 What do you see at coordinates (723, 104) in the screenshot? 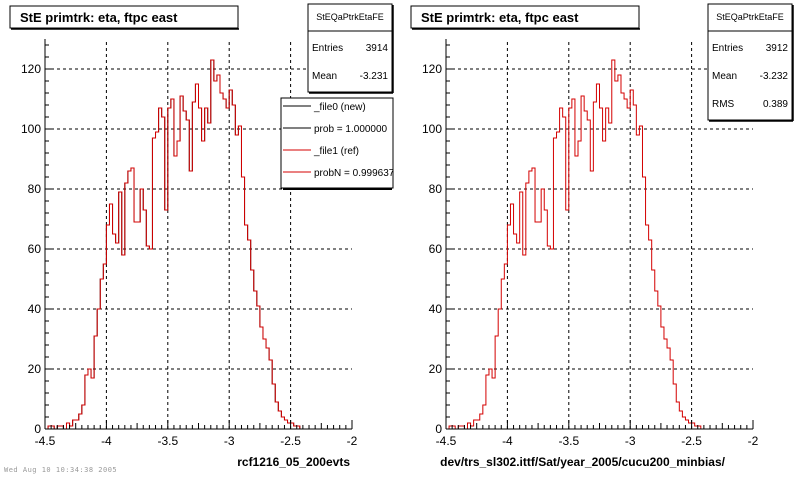
I see `stats-label: RMS` at bounding box center [723, 104].